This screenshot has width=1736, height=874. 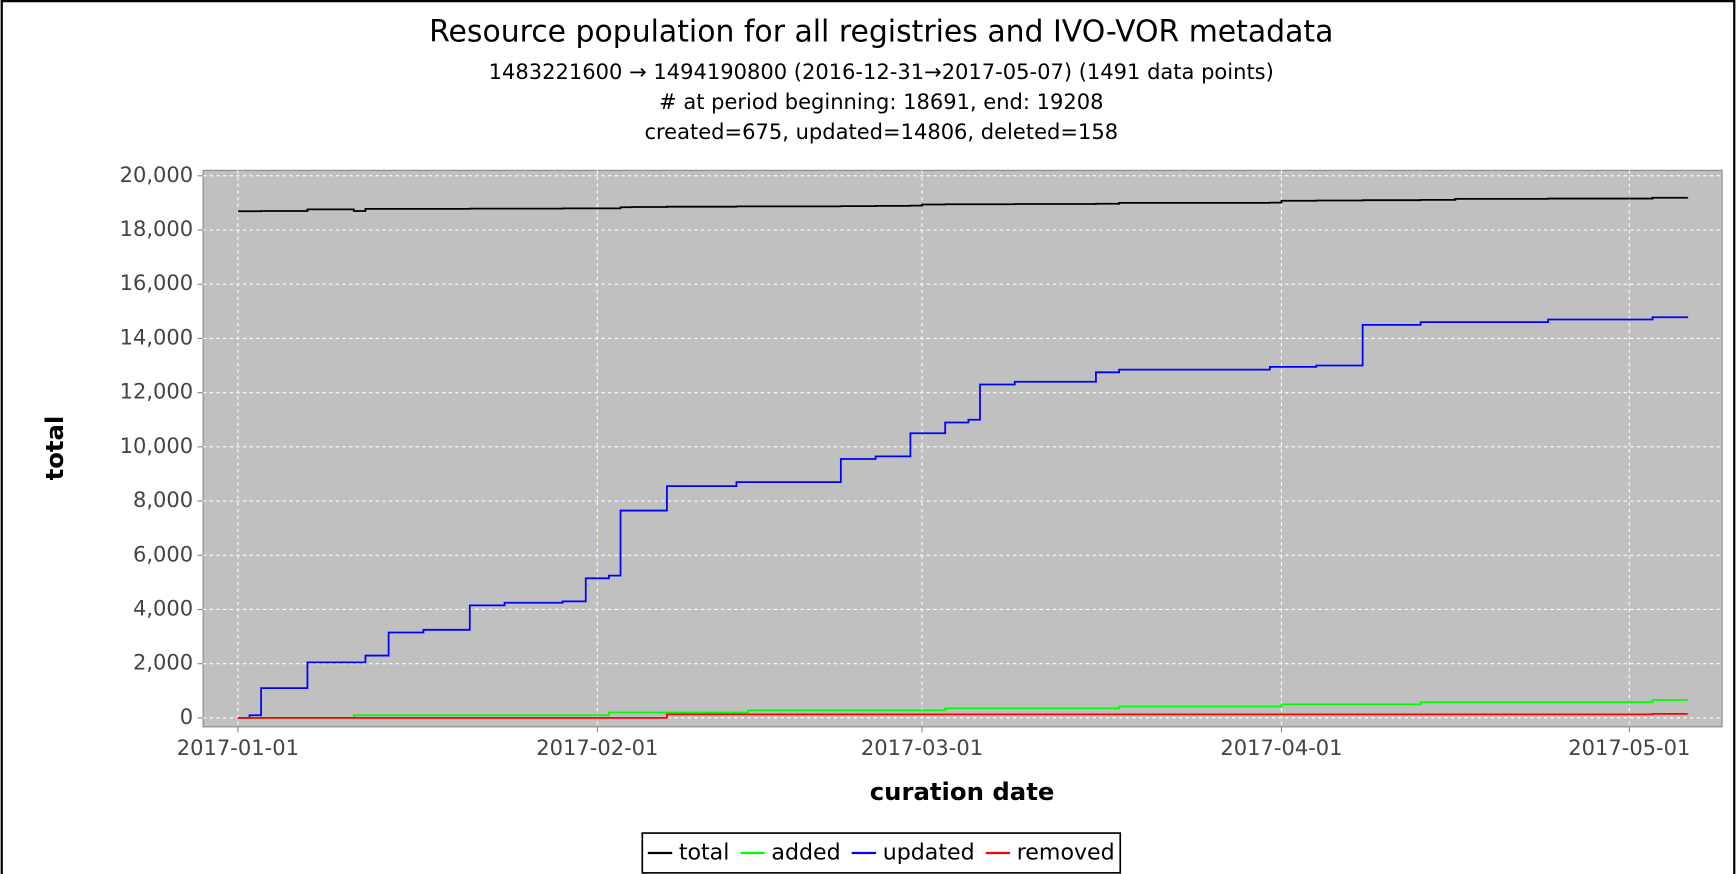 I want to click on legend-label: total, so click(x=704, y=852).